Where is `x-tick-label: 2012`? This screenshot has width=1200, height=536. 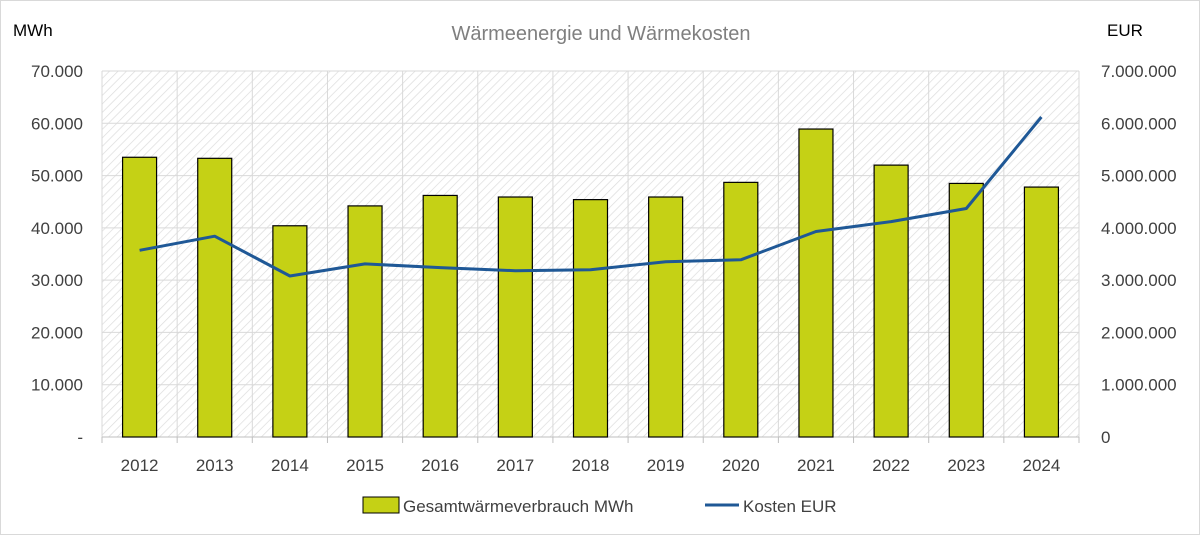
x-tick-label: 2012 is located at coordinates (140, 465).